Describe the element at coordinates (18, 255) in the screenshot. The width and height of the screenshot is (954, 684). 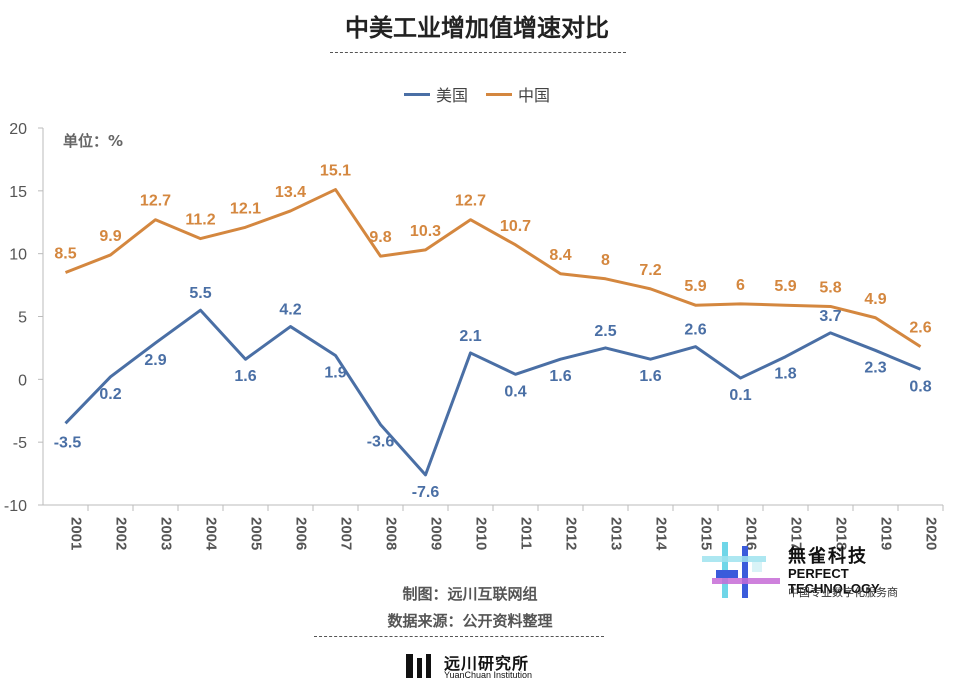
I see `y-tick-label: 10` at that location.